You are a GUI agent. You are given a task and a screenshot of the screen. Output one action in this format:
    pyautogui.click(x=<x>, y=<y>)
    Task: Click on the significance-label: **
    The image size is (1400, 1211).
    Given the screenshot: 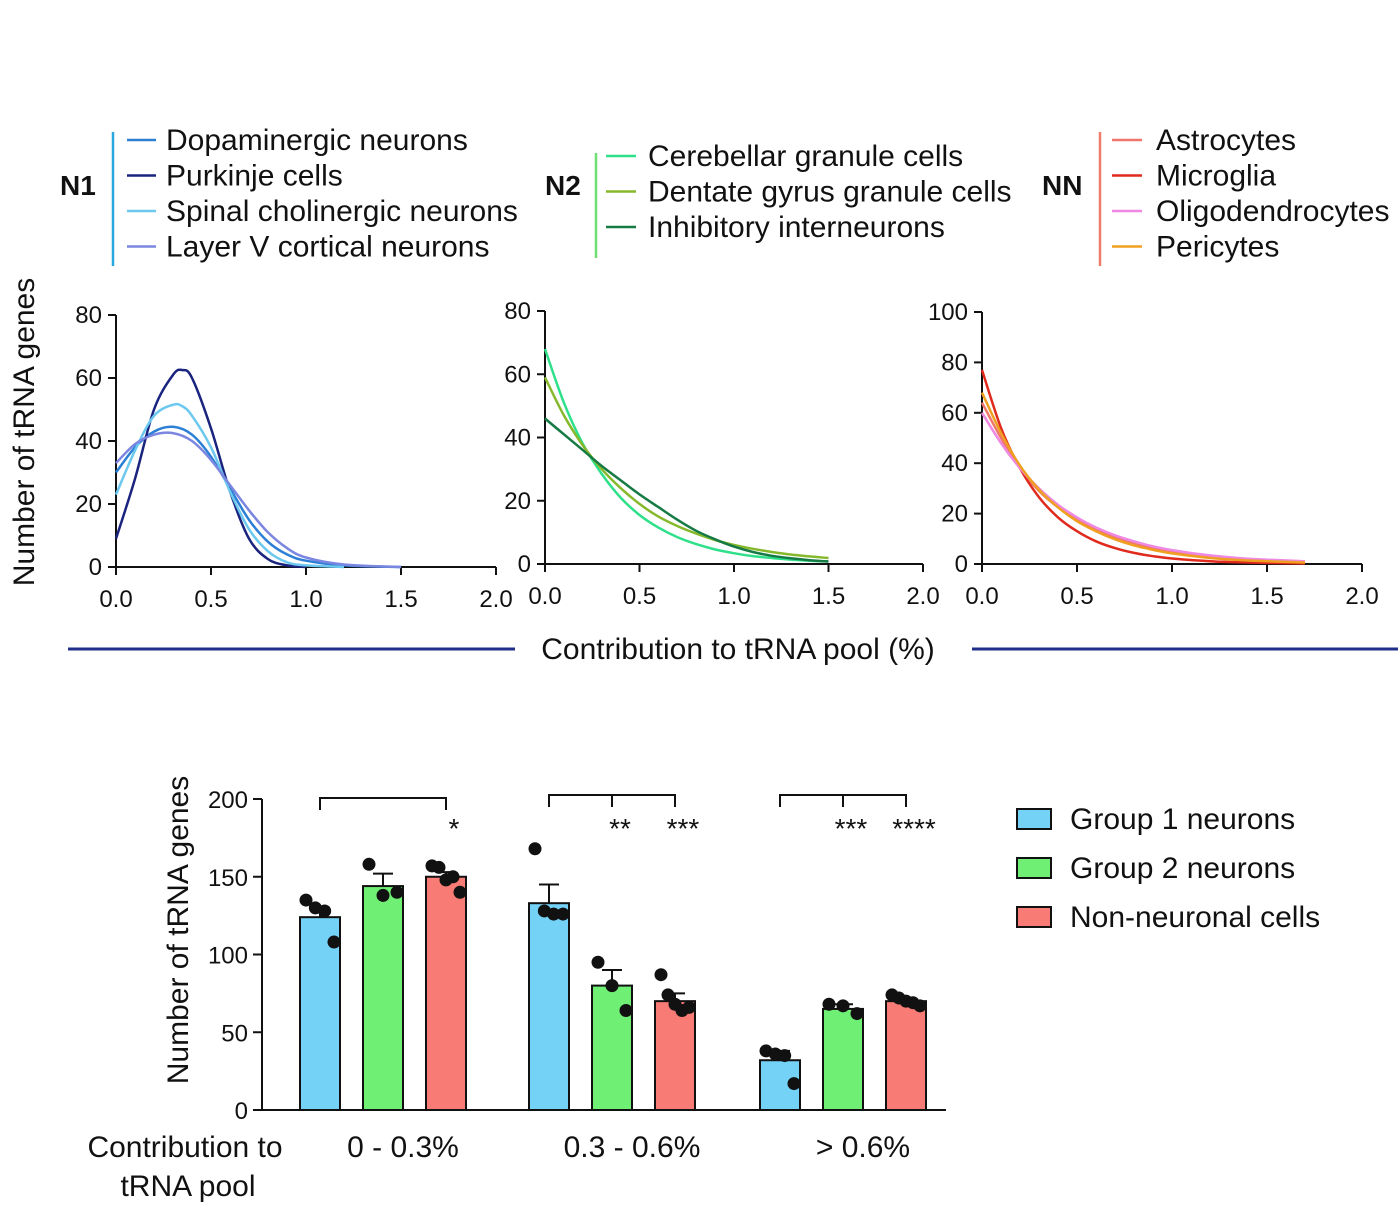 What is the action you would take?
    pyautogui.click(x=620, y=828)
    